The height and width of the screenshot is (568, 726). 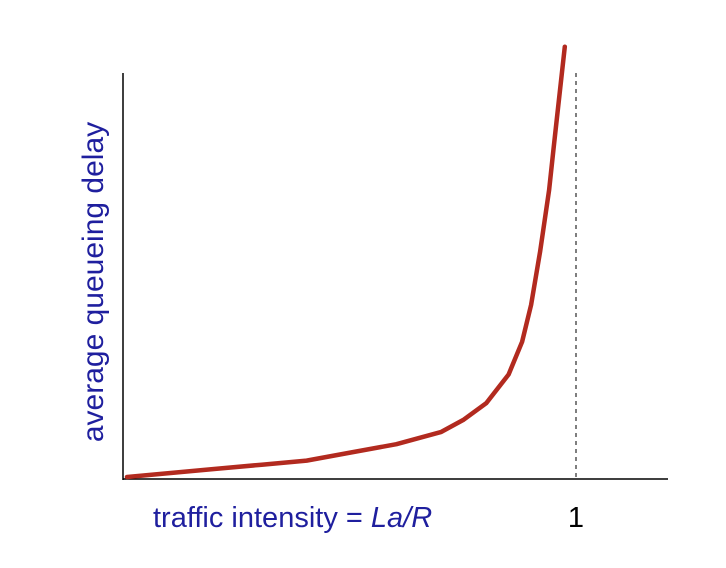 I want to click on x-axis-label-variable: La/R, so click(x=401, y=518).